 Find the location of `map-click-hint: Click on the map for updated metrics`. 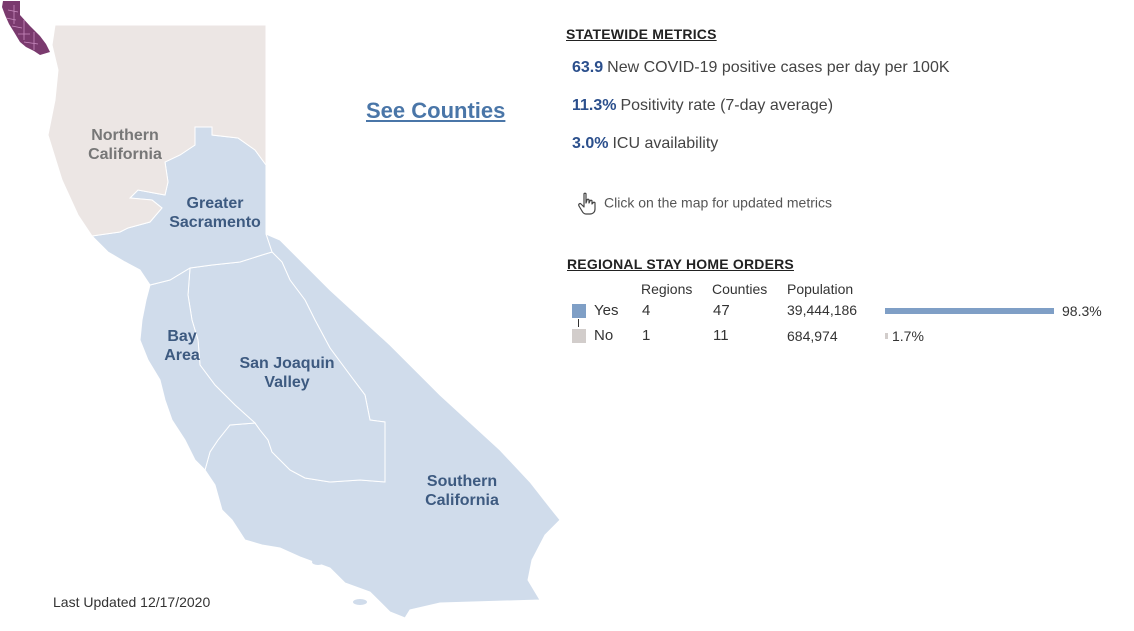

map-click-hint: Click on the map for updated metrics is located at coordinates (704, 204).